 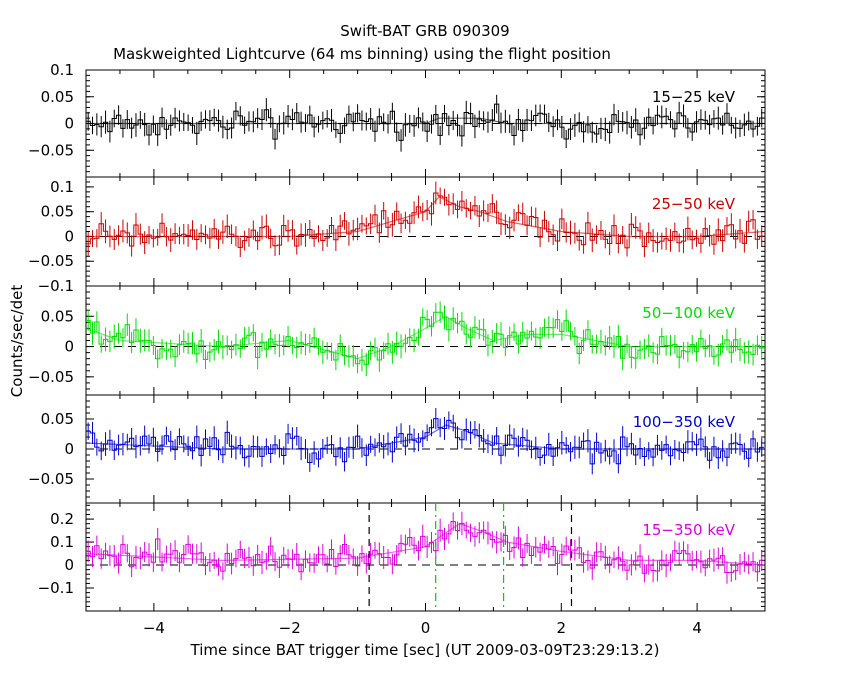 What do you see at coordinates (684, 422) in the screenshot?
I see `band-label: 100−350 keV` at bounding box center [684, 422].